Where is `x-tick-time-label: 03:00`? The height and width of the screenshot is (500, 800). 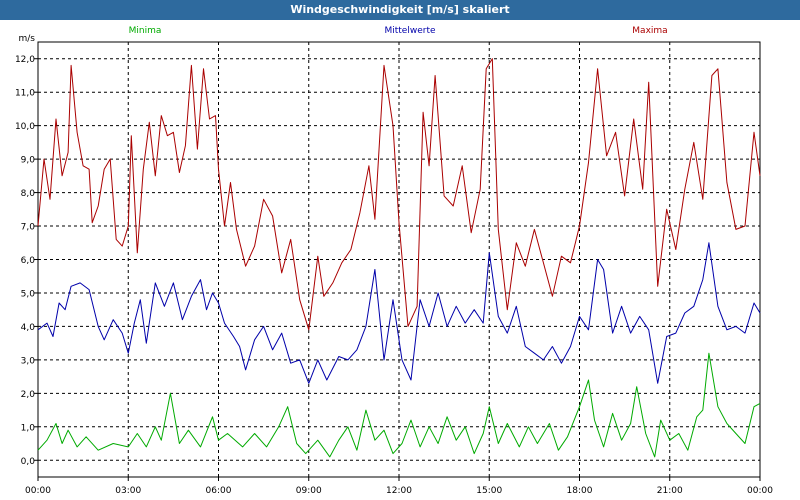
x-tick-time-label: 03:00 is located at coordinates (128, 491).